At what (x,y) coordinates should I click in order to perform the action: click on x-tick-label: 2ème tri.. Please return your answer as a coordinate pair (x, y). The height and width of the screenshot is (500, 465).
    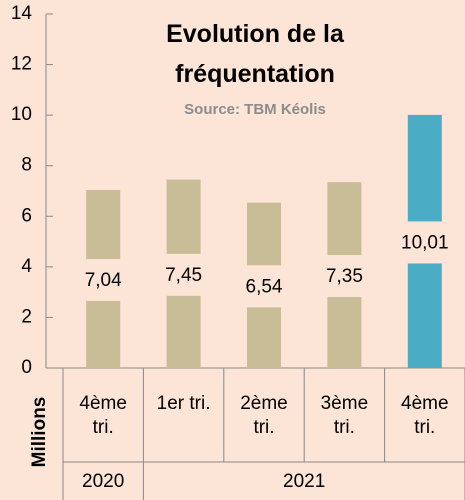
    Looking at the image, I should click on (264, 415).